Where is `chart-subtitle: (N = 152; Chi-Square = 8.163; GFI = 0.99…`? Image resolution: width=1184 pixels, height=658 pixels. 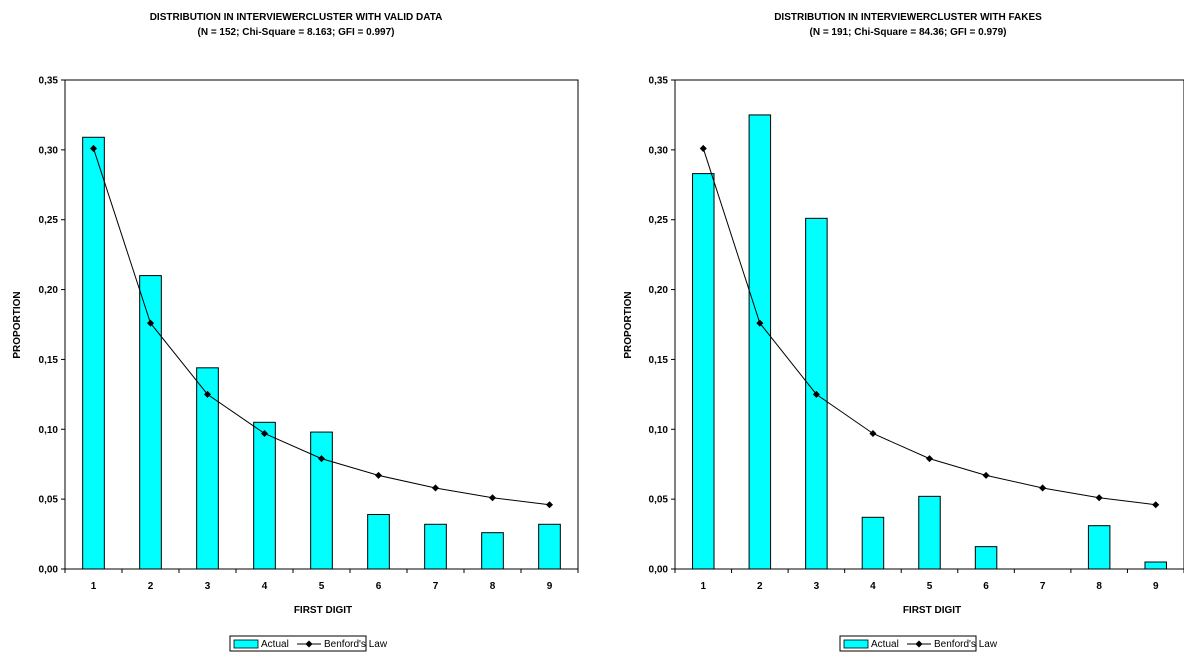 chart-subtitle: (N = 152; Chi-Square = 8.163; GFI = 0.99… is located at coordinates (295, 32).